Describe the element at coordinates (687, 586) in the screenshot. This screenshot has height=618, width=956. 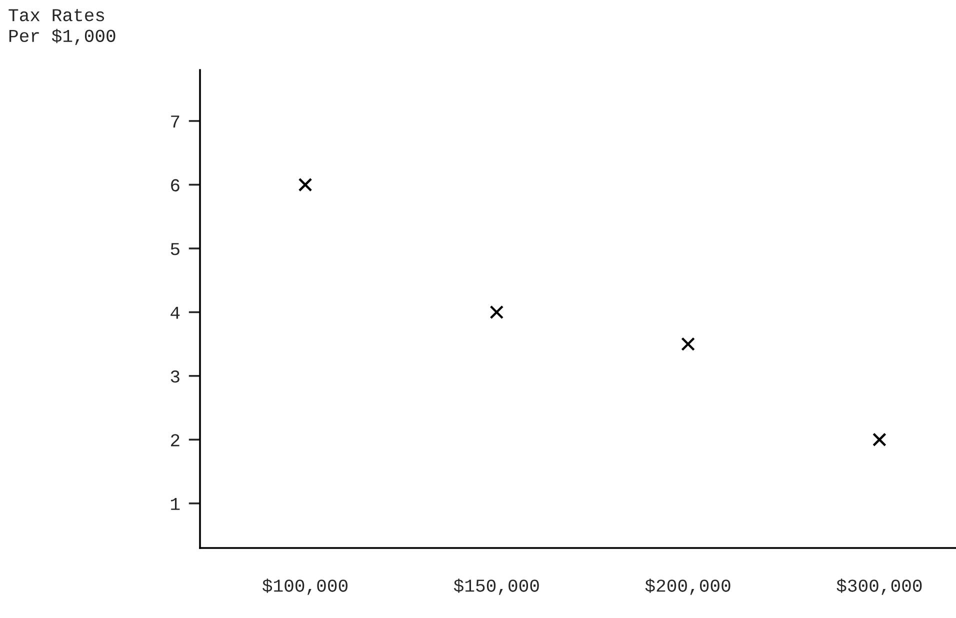
I see `x-tick-label: $200,000` at that location.